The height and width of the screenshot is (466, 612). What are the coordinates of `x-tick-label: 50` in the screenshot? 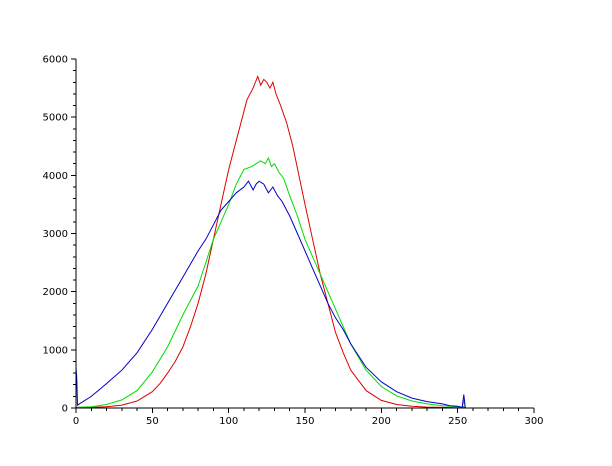 It's located at (152, 421).